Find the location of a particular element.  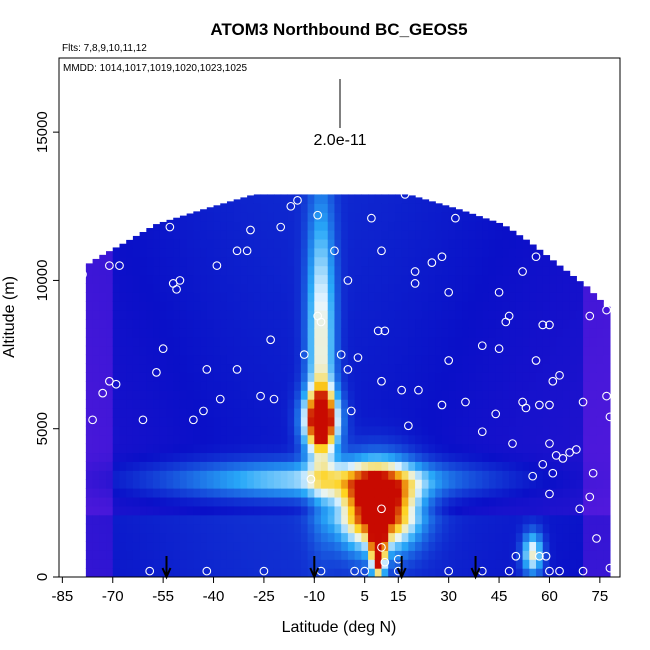

dates-note: MMDD: 1014,1017,1019,1020,1023,1025 is located at coordinates (155, 68).